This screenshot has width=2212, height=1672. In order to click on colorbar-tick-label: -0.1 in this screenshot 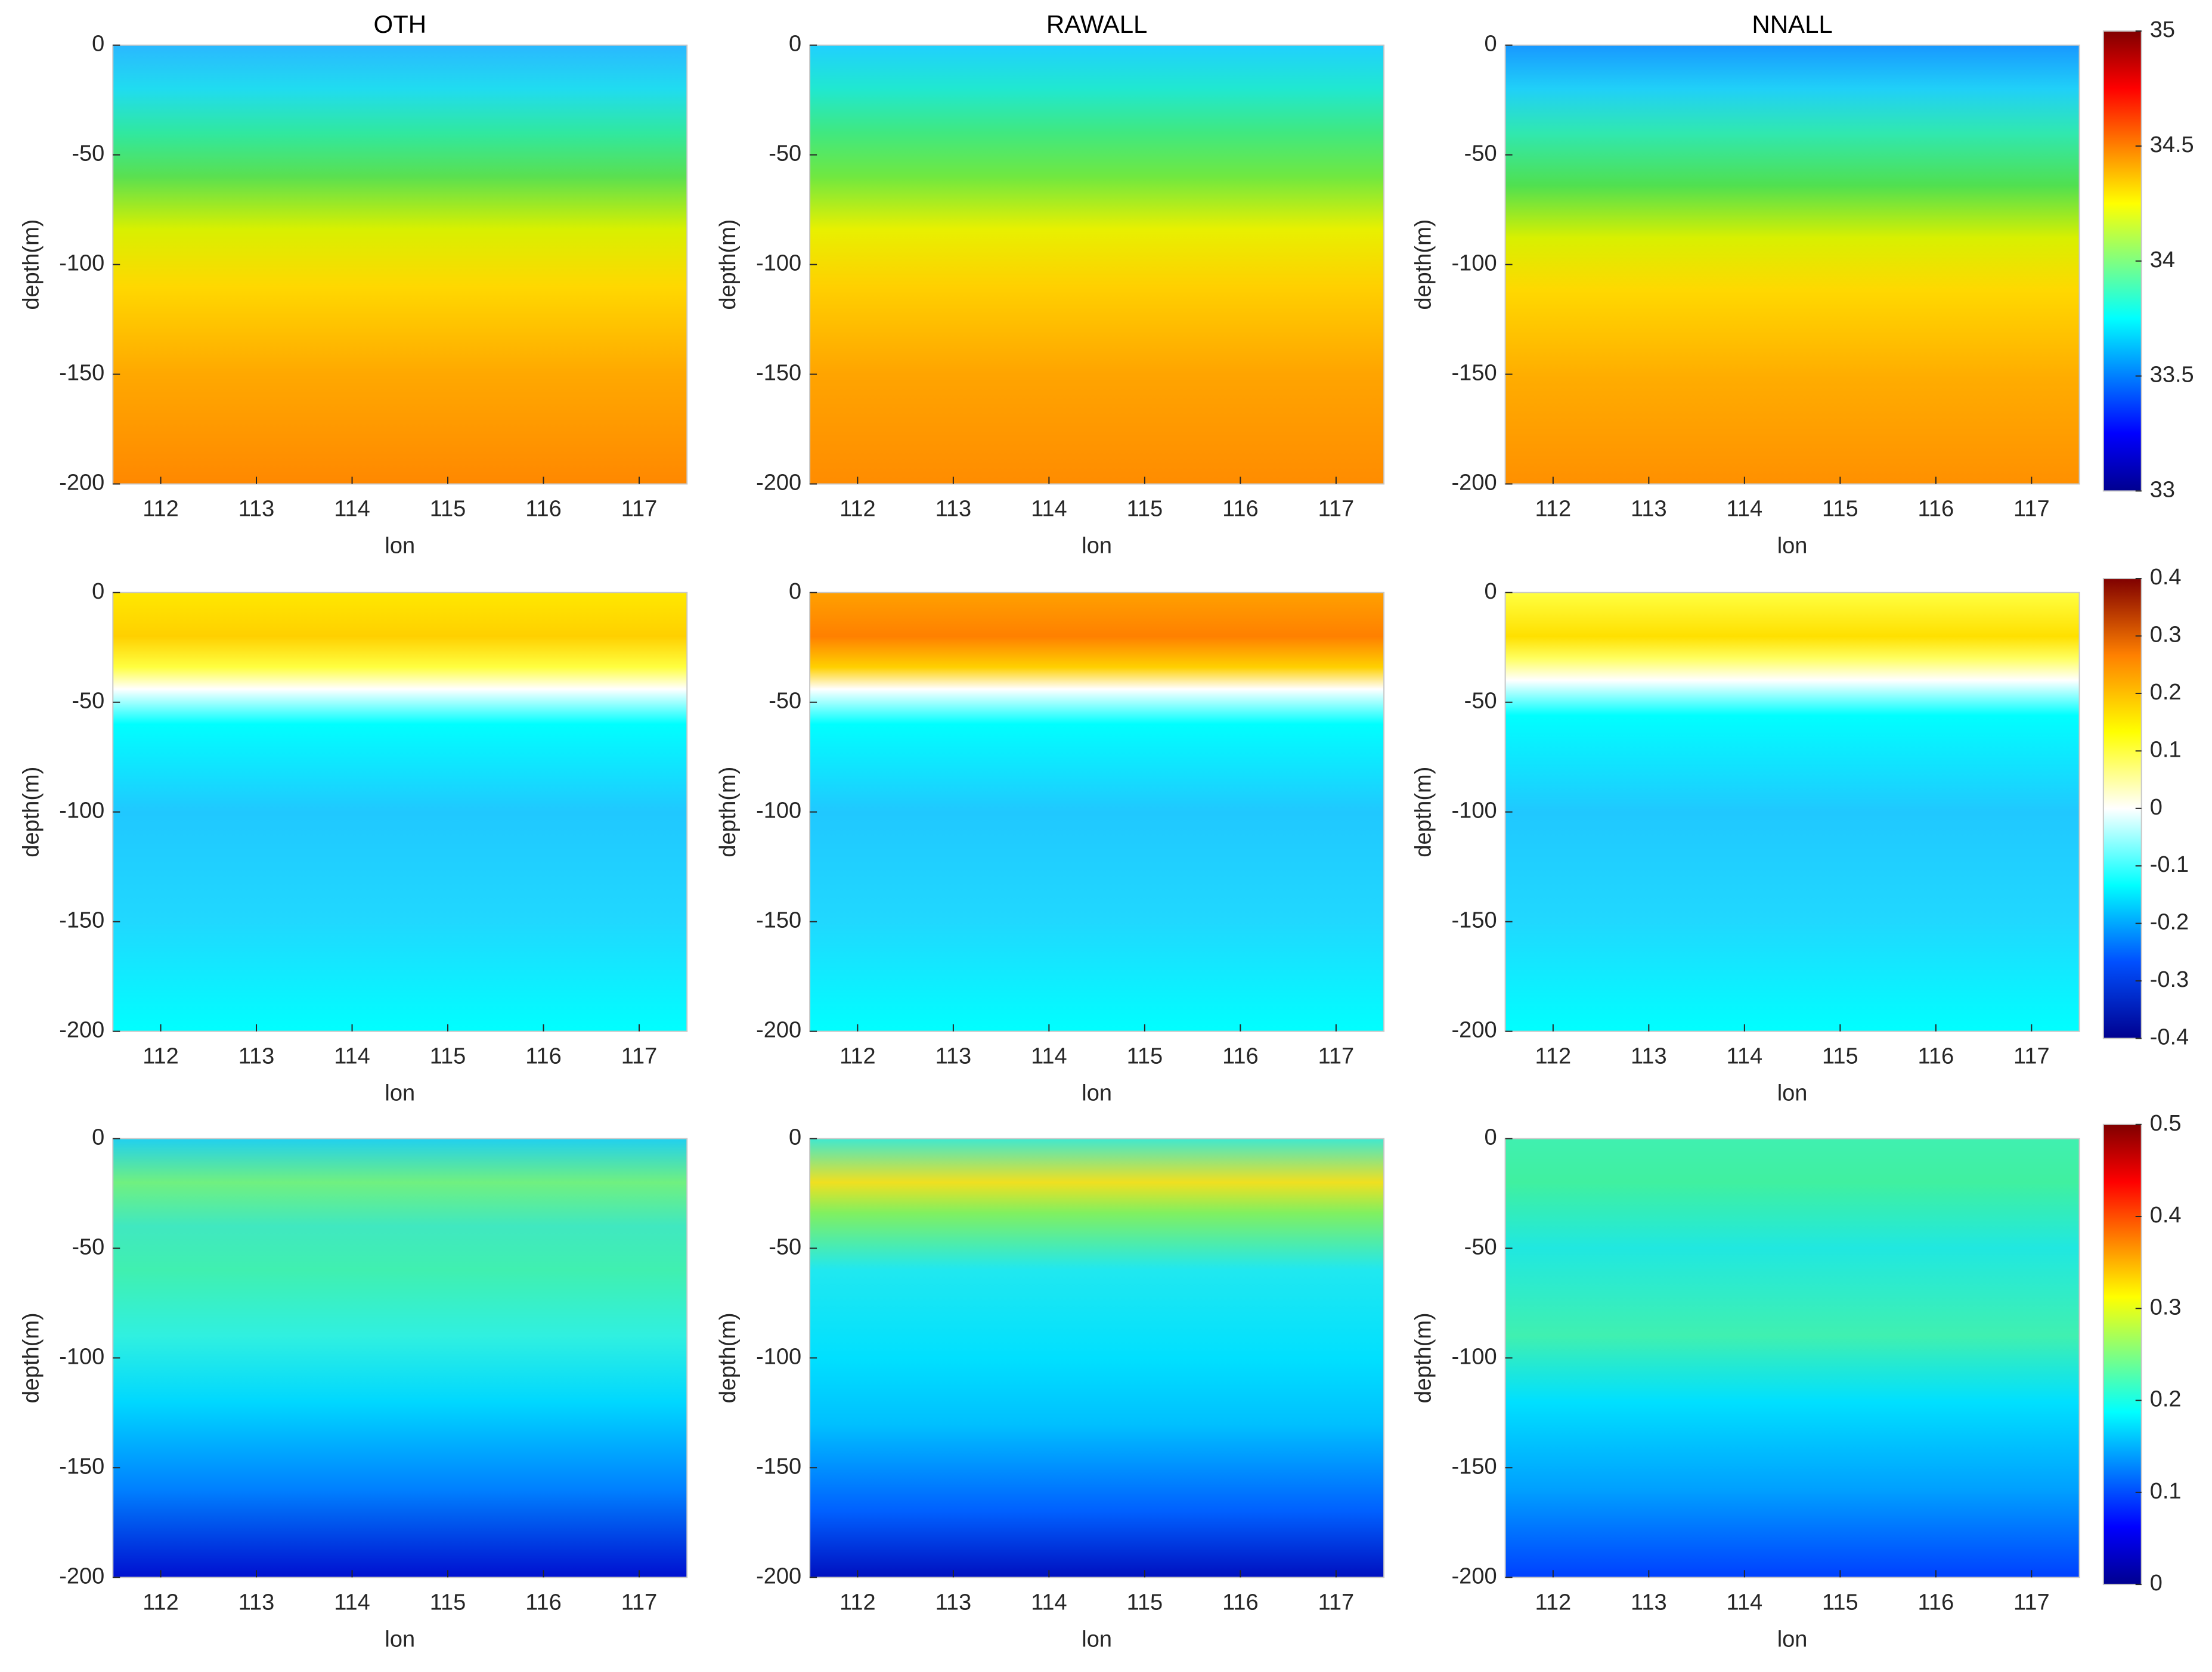, I will do `click(2169, 864)`.